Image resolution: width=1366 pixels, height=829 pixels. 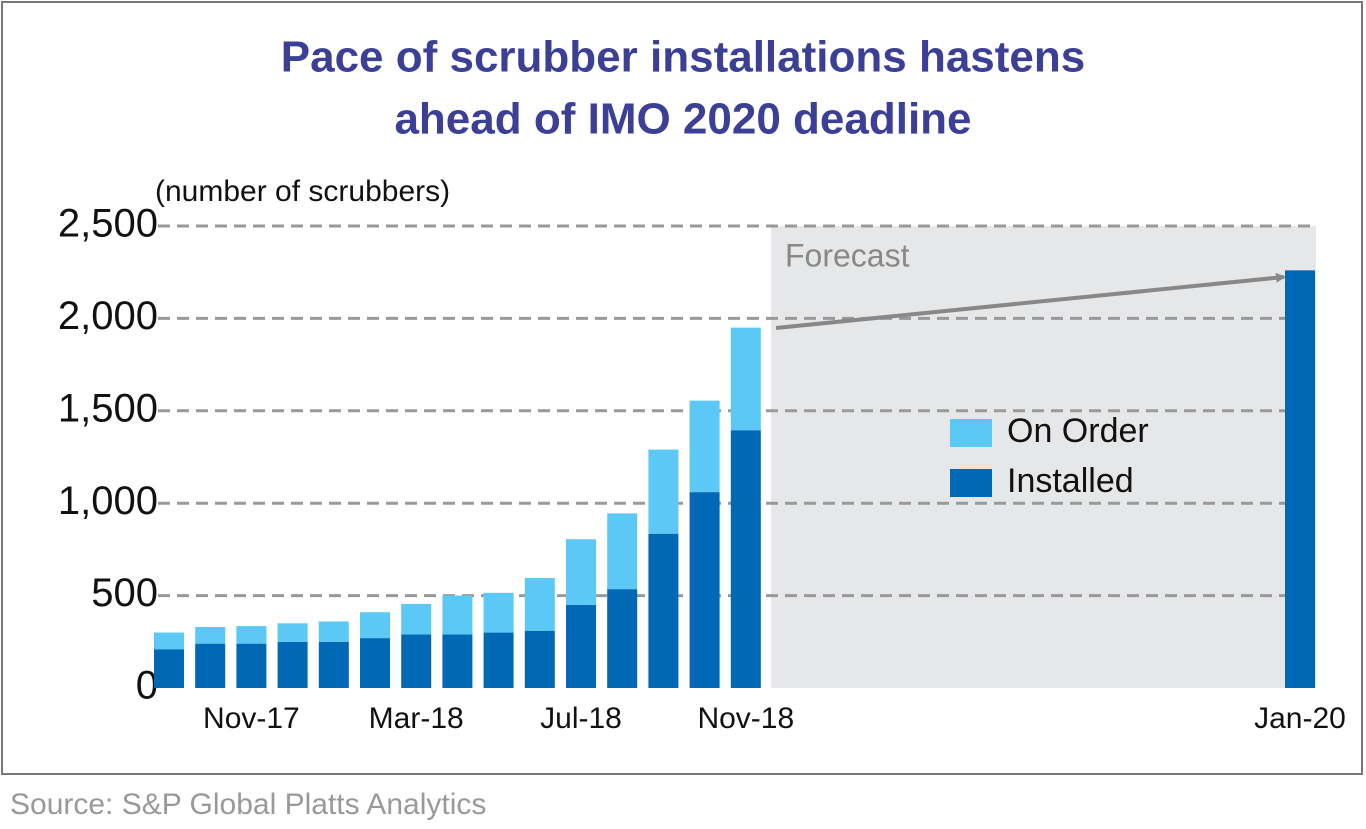 I want to click on y-tick-label: 2,000, so click(x=108, y=316).